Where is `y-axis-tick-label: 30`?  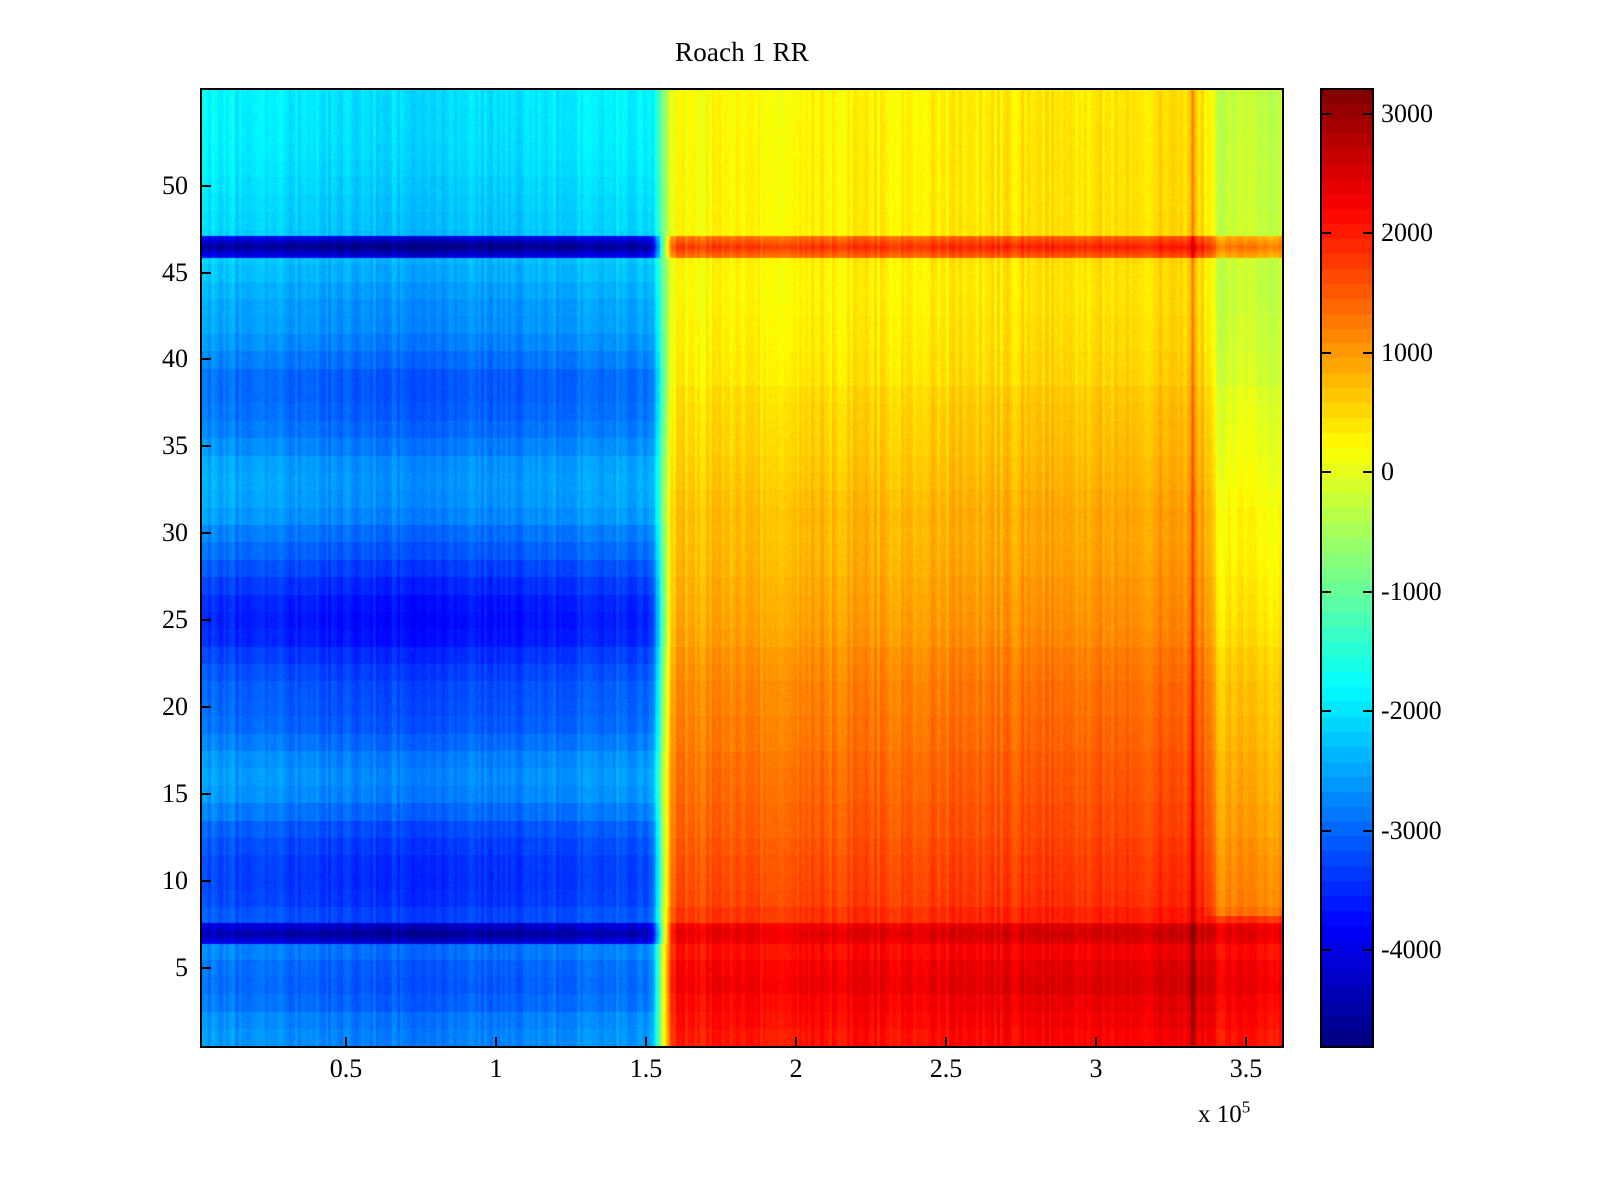 y-axis-tick-label: 30 is located at coordinates (175, 533).